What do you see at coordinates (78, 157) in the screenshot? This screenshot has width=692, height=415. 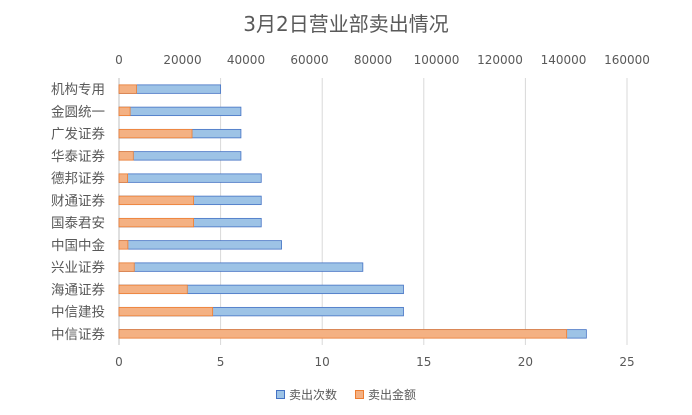 I see `category-label: 华泰证券` at bounding box center [78, 157].